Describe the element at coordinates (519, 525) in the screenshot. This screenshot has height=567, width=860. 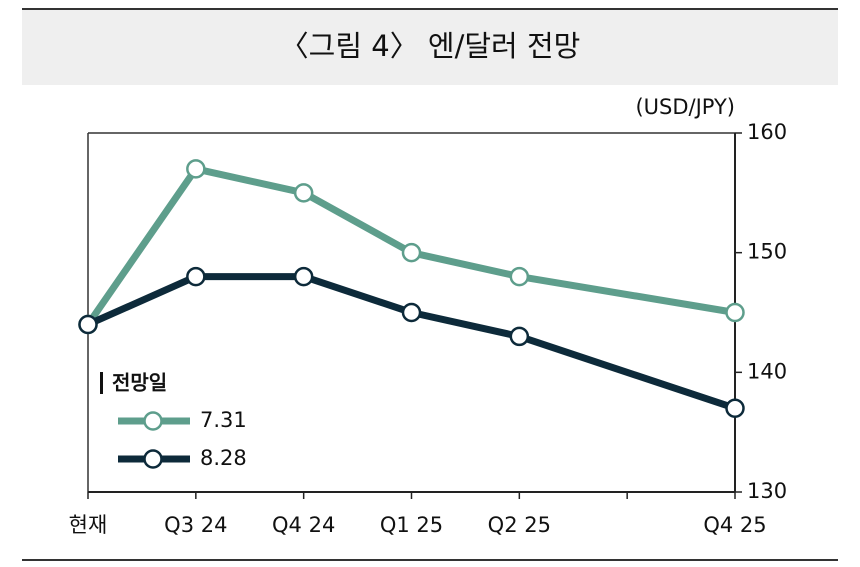
I see `x-tick-label: Q2 25` at that location.